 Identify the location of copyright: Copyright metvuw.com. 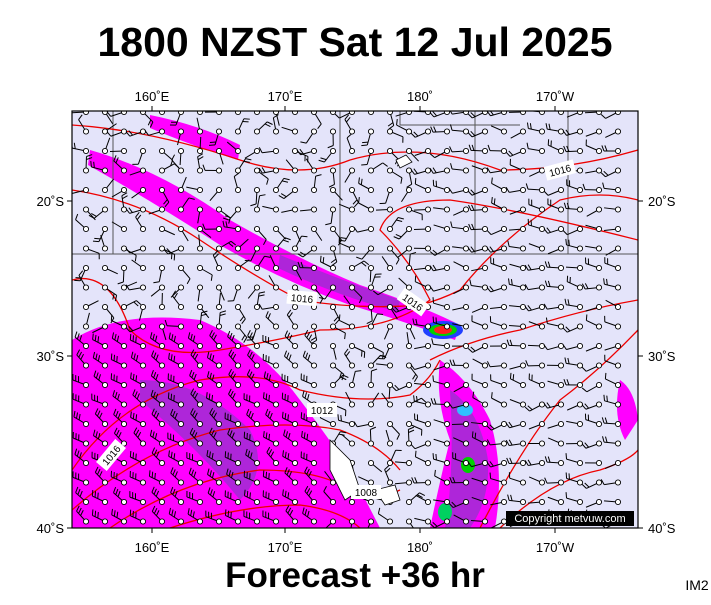
(569, 519).